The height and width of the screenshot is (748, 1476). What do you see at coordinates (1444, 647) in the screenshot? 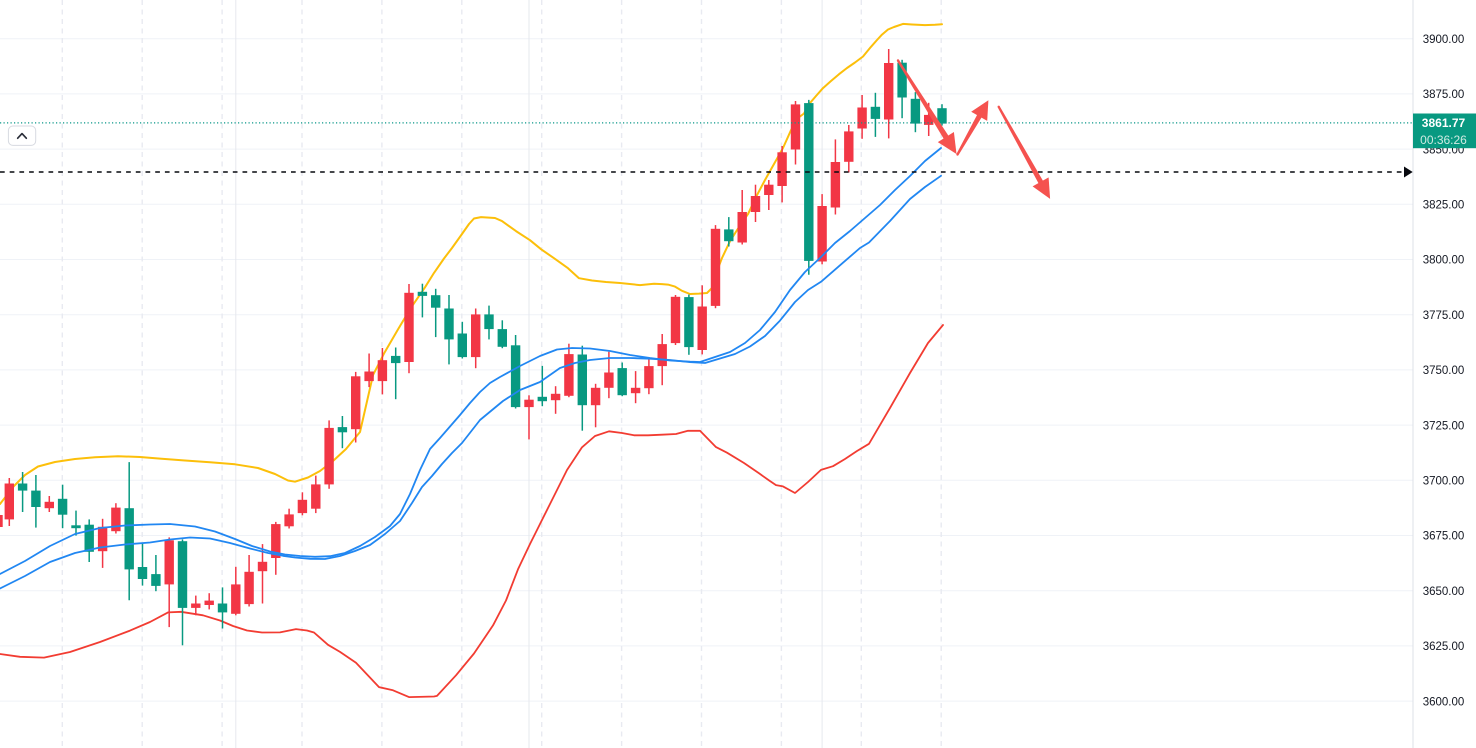
I see `svg-text: 3625.00` at bounding box center [1444, 647].